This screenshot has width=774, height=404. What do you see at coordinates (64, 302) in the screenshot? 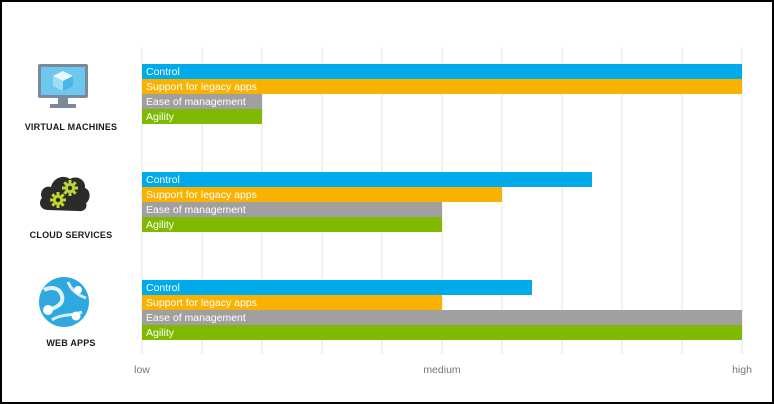
I see `web-apps-globe-icon` at bounding box center [64, 302].